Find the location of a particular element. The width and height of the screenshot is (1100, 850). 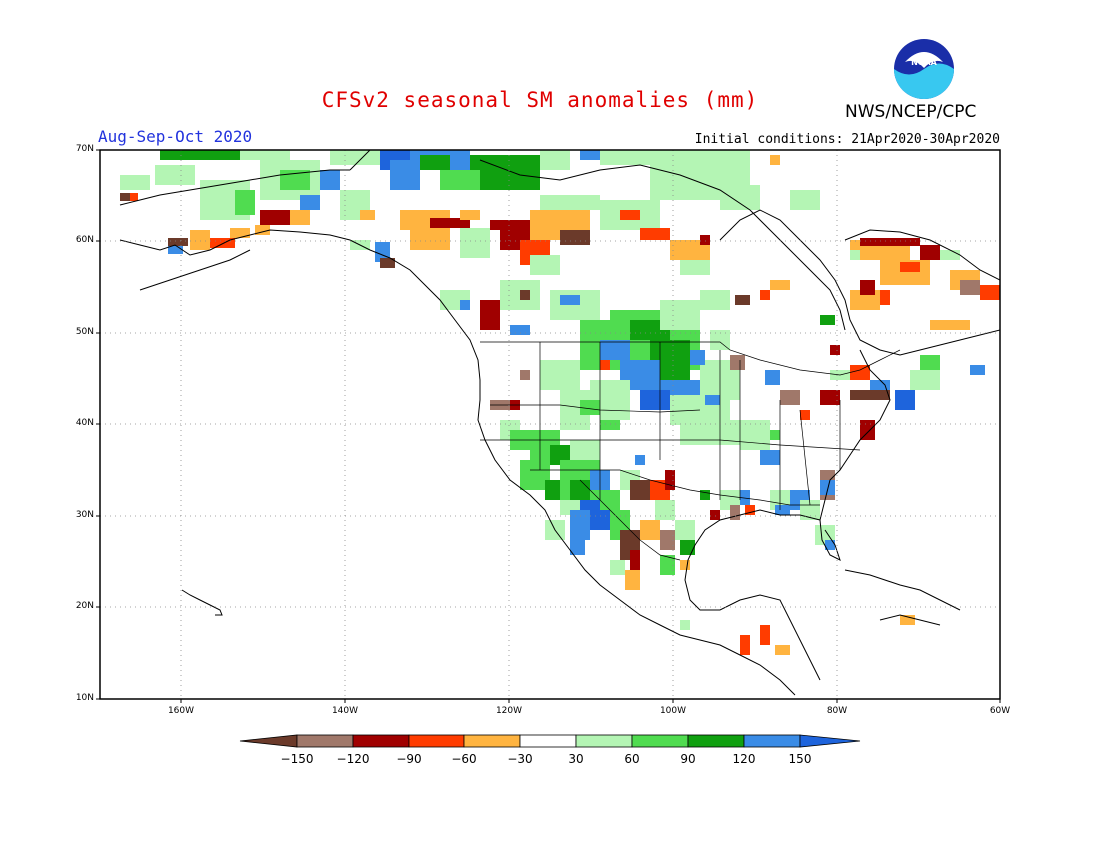

colorbar-label: −60 is located at coordinates (464, 759).